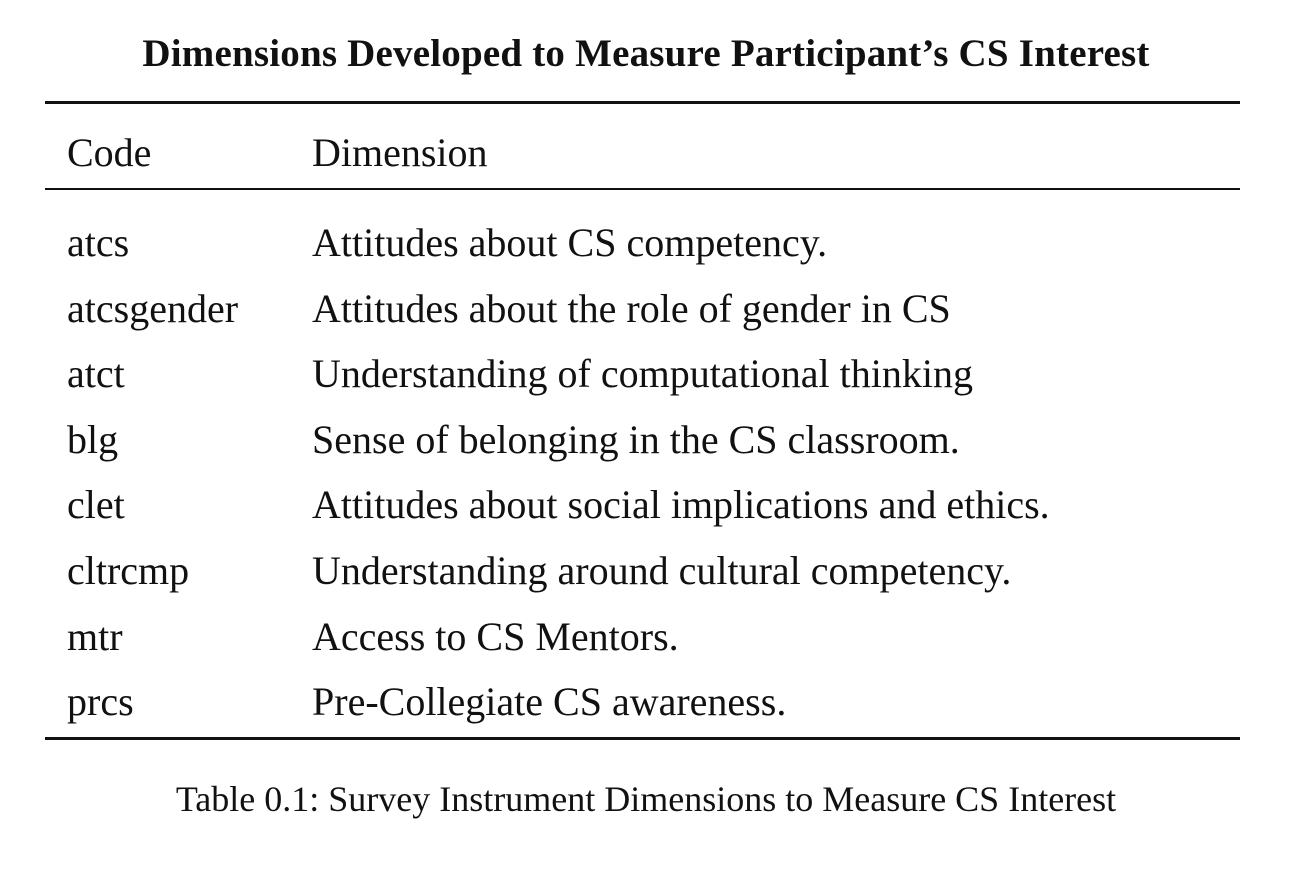 This screenshot has width=1292, height=876. What do you see at coordinates (549, 702) in the screenshot?
I see `row-dimension: Pre-Collegiate CS awareness.` at bounding box center [549, 702].